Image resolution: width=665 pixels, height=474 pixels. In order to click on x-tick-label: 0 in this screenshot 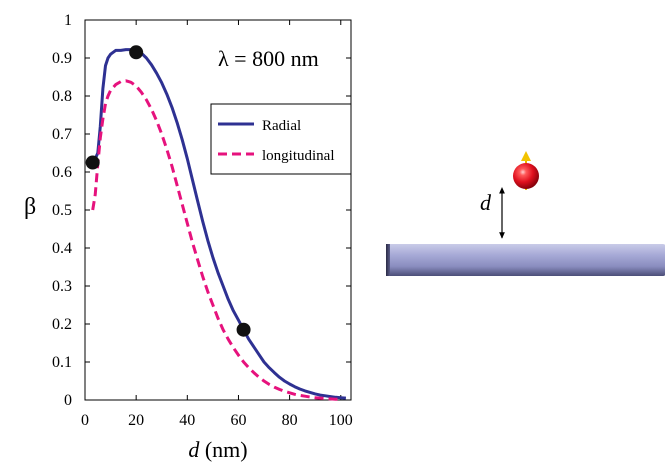, I will do `click(85, 420)`.